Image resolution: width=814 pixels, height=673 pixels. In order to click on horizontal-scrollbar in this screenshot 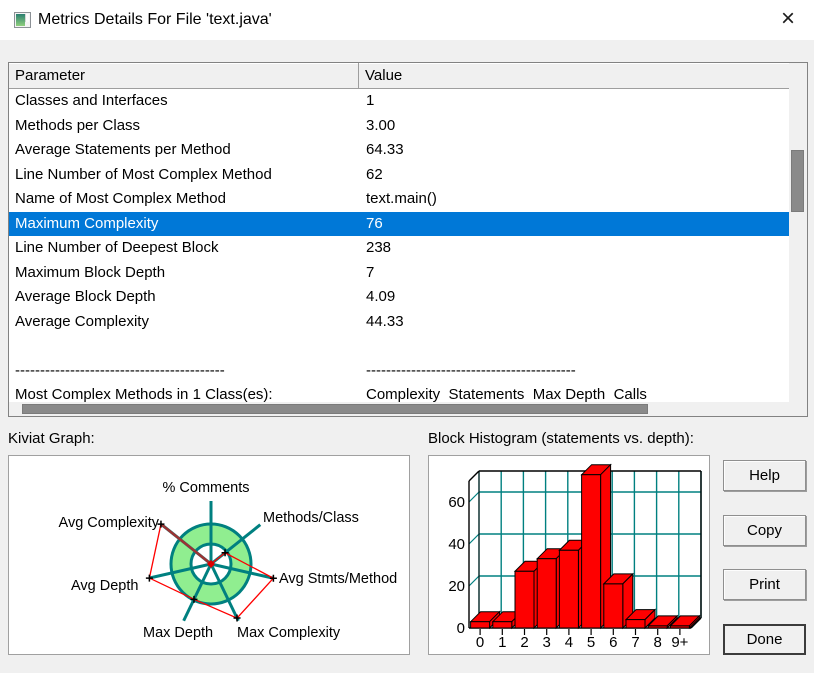, I will do `click(399, 409)`.